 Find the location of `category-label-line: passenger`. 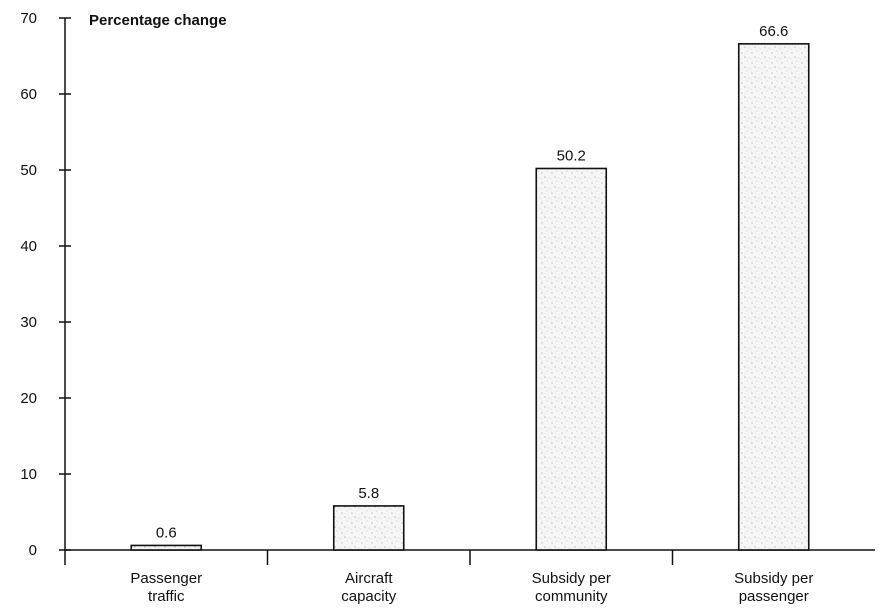

category-label-line: passenger is located at coordinates (774, 596).